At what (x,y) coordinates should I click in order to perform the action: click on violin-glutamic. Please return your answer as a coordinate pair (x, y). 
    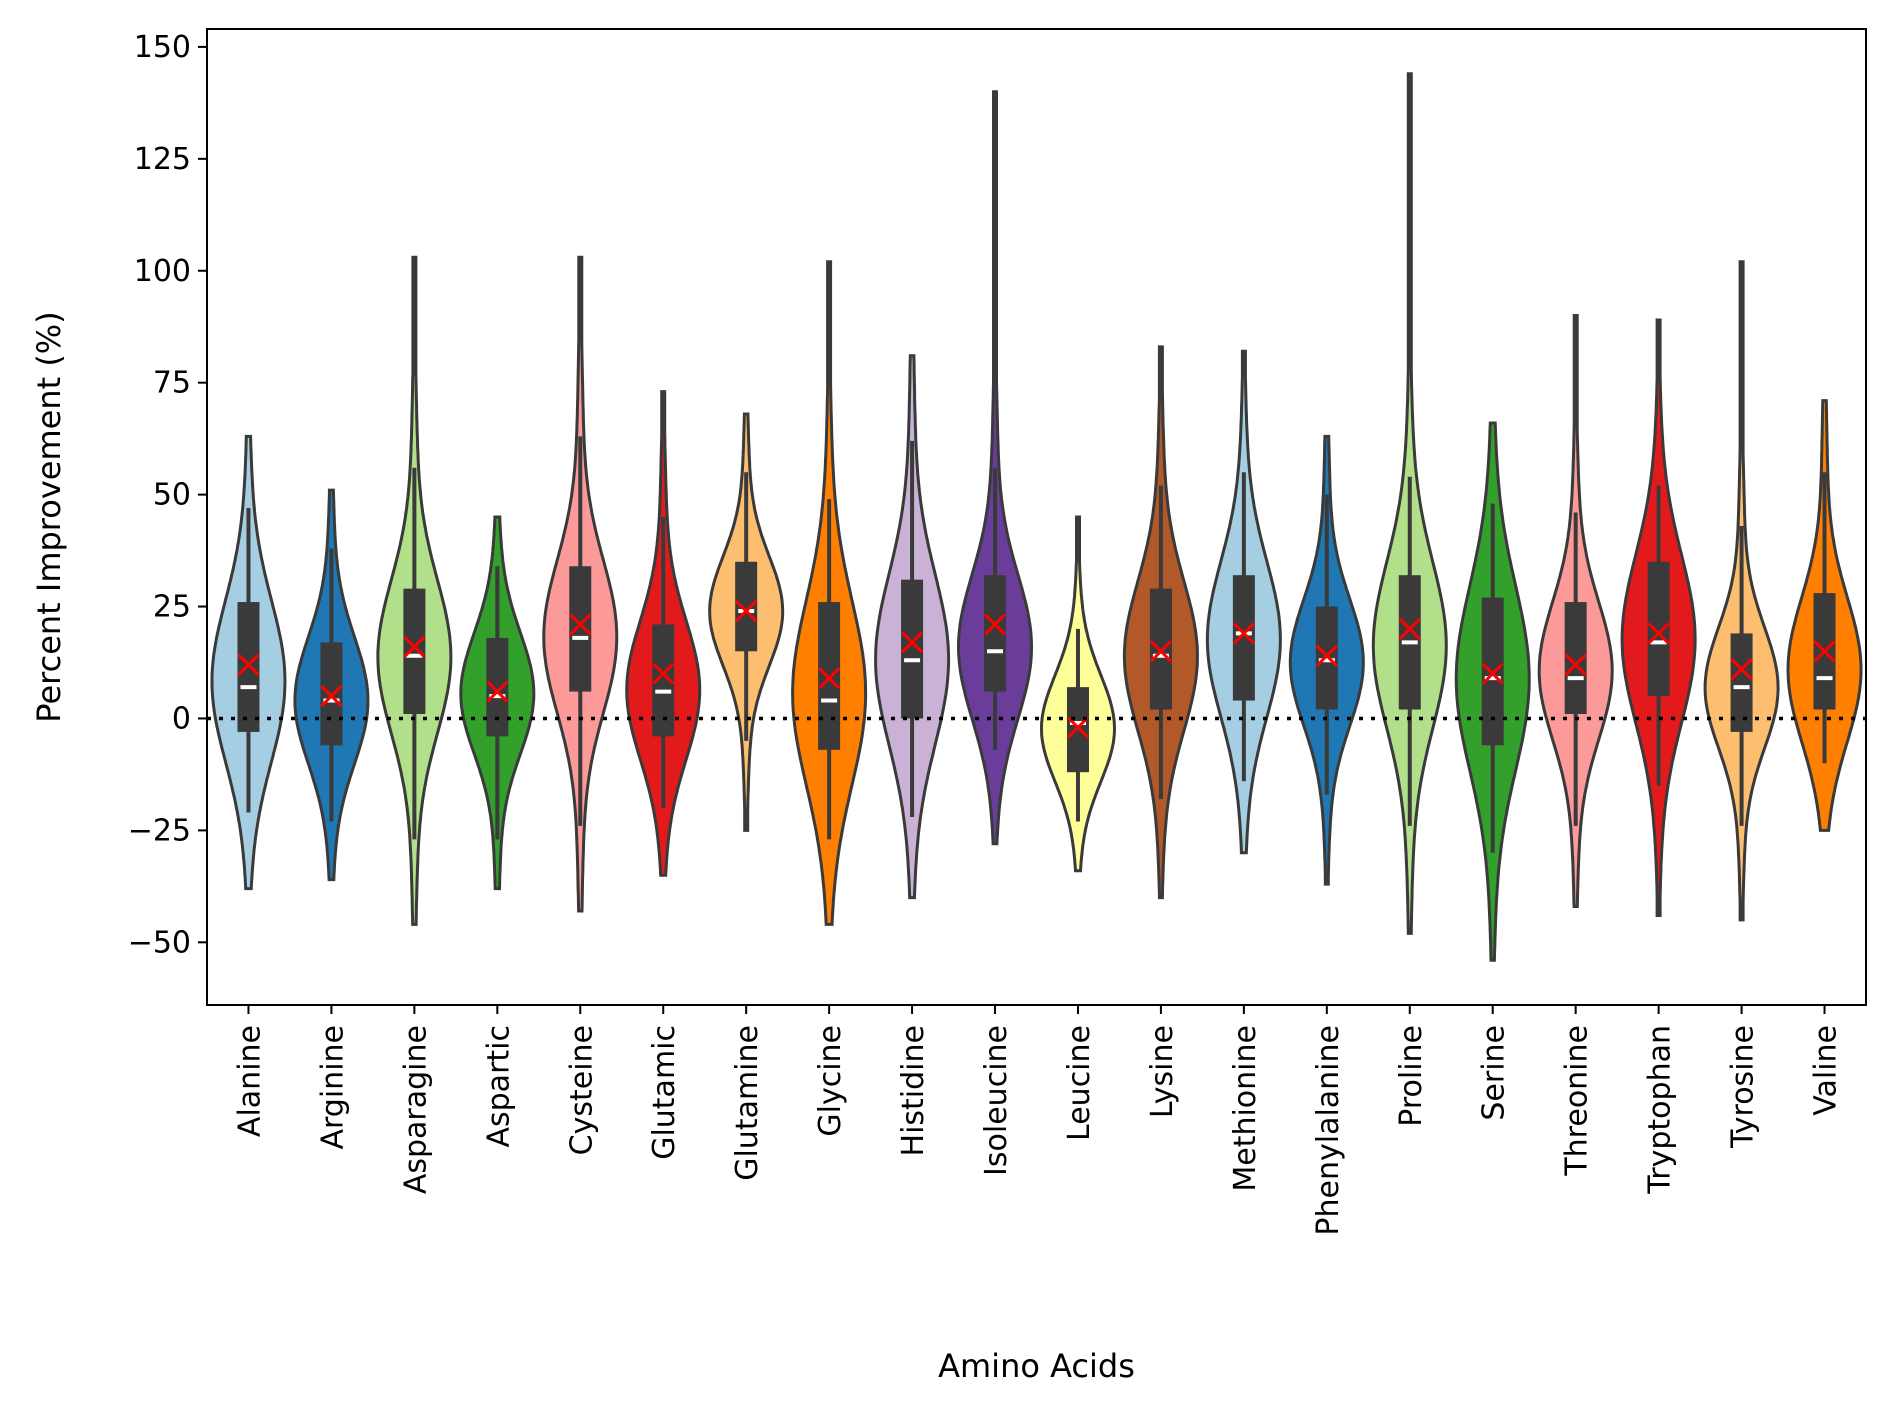
    Looking at the image, I should click on (663, 633).